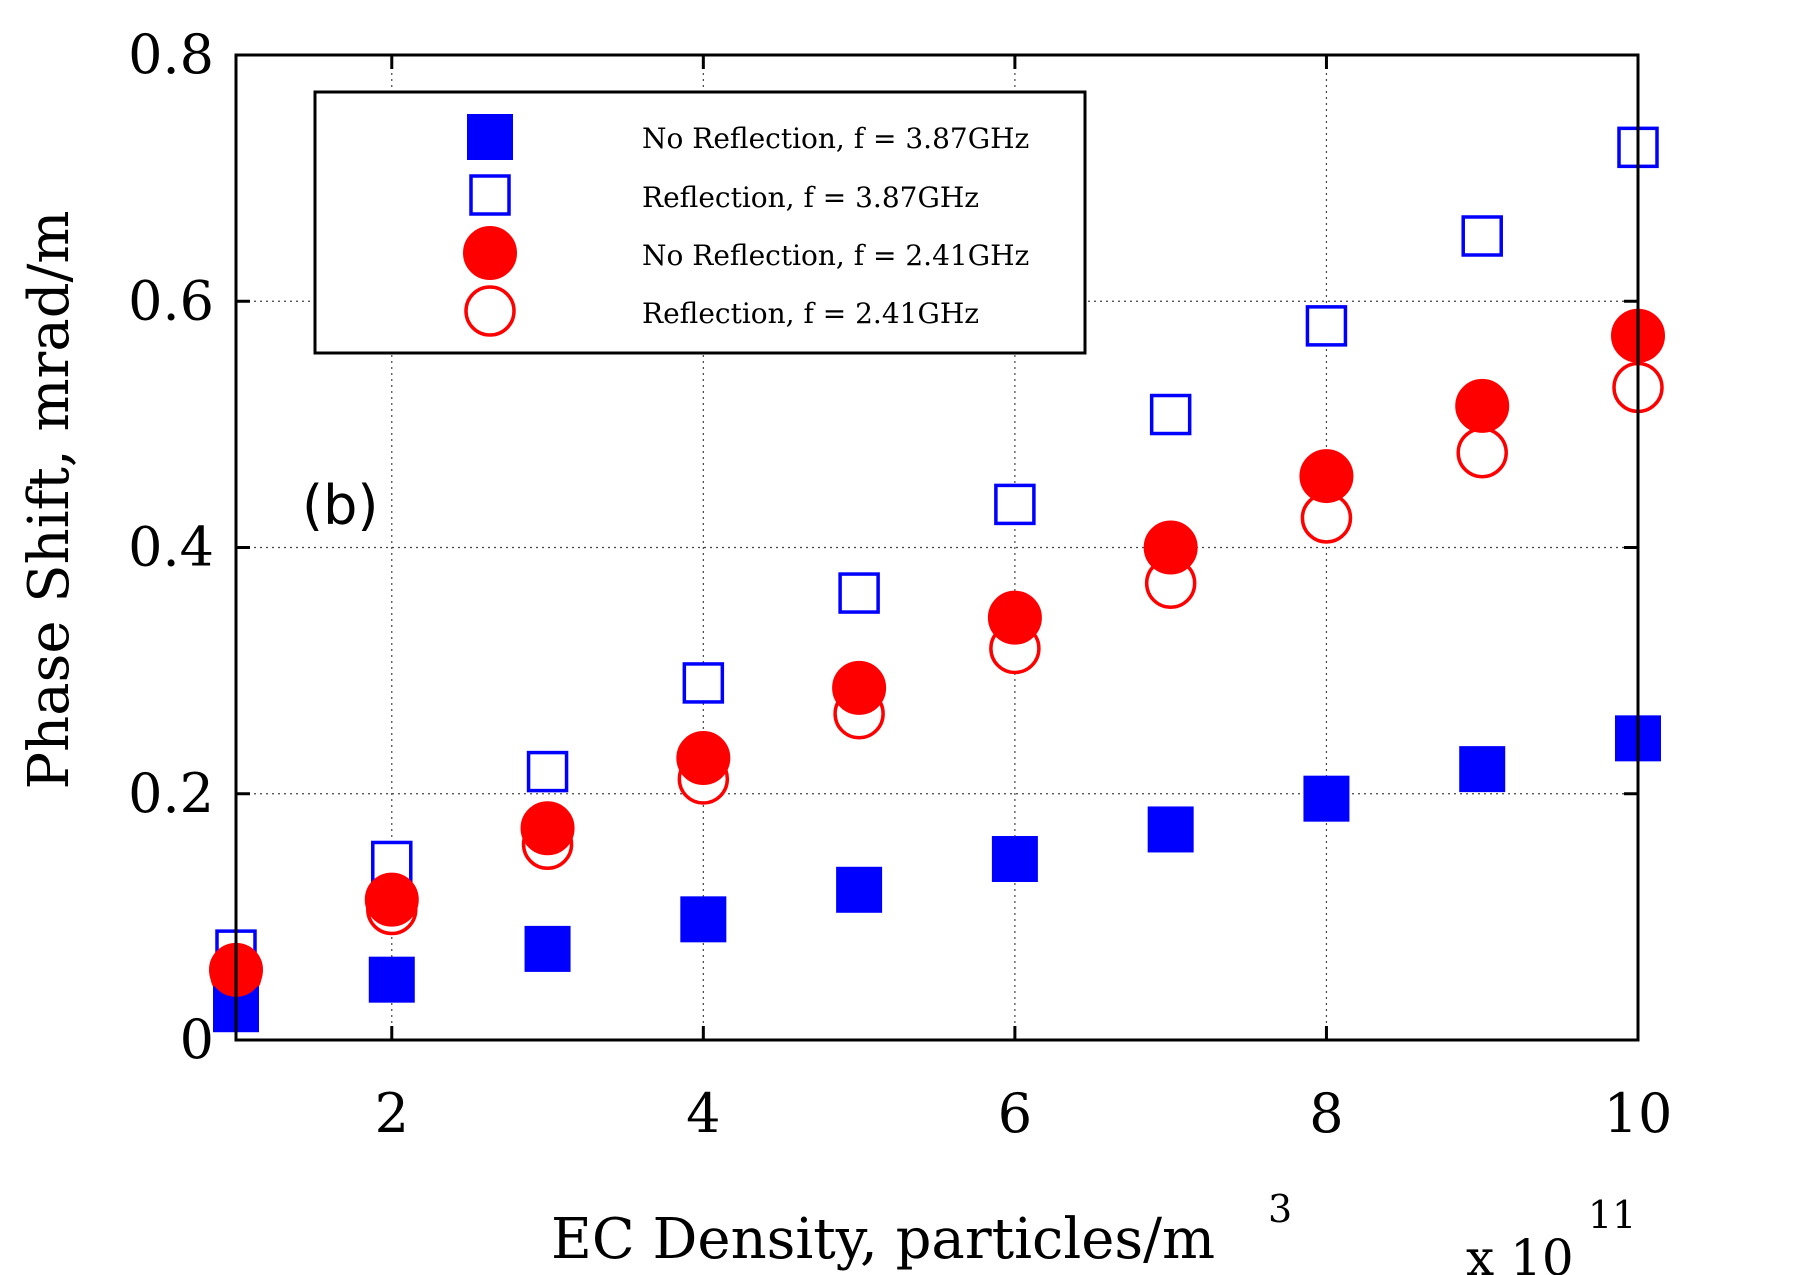  I want to click on data-point-circle-open, so click(1482, 452).